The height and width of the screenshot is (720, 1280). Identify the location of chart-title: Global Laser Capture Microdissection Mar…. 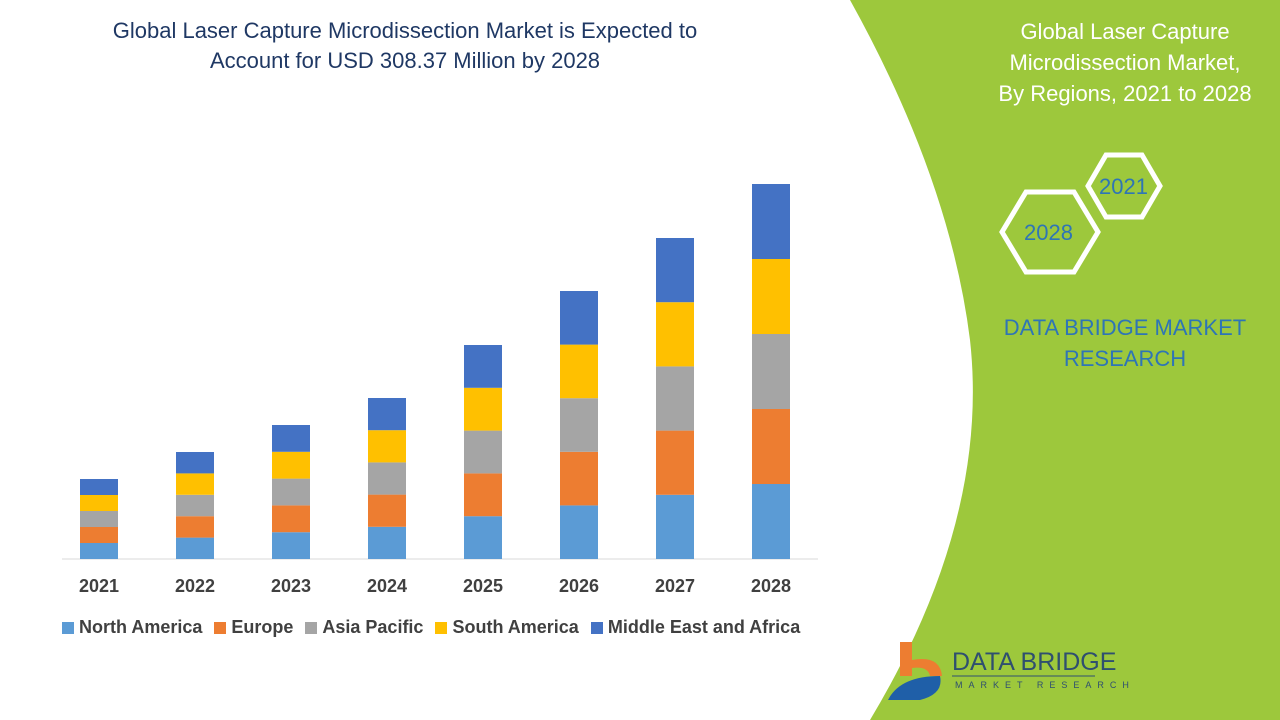
(405, 46).